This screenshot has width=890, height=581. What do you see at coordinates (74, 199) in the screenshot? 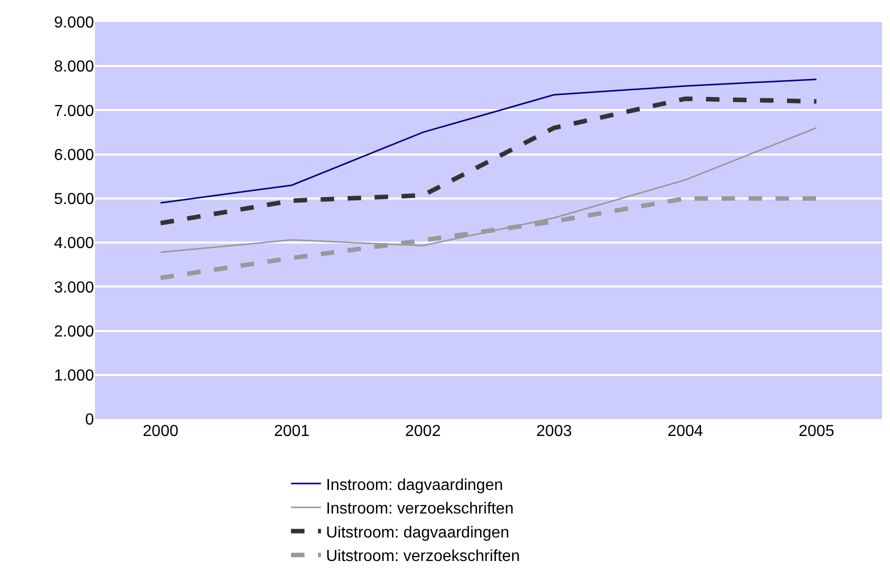
I see `y-tick-label: 5.000` at bounding box center [74, 199].